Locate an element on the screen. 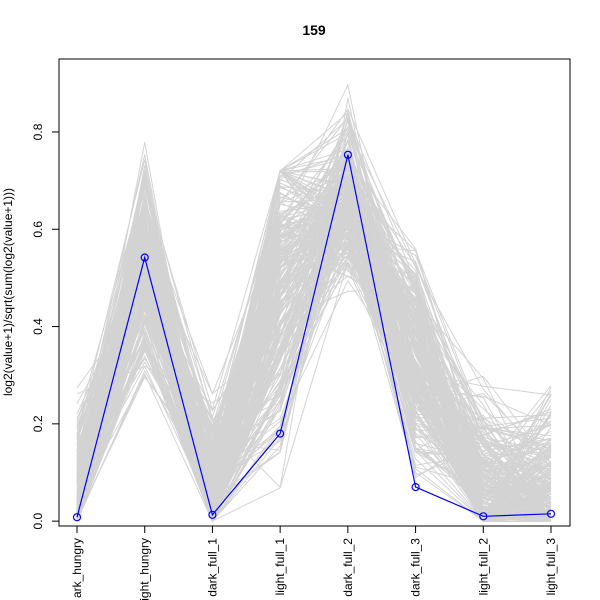  y-axis: 0.0 0.2 0.4 0.6 0.8 is located at coordinates (45, 326).